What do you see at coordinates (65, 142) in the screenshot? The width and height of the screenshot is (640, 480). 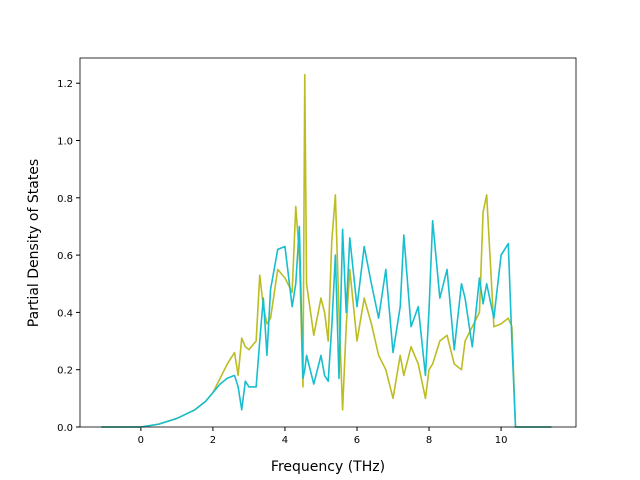 I see `y-tick-label: 1.0` at bounding box center [65, 142].